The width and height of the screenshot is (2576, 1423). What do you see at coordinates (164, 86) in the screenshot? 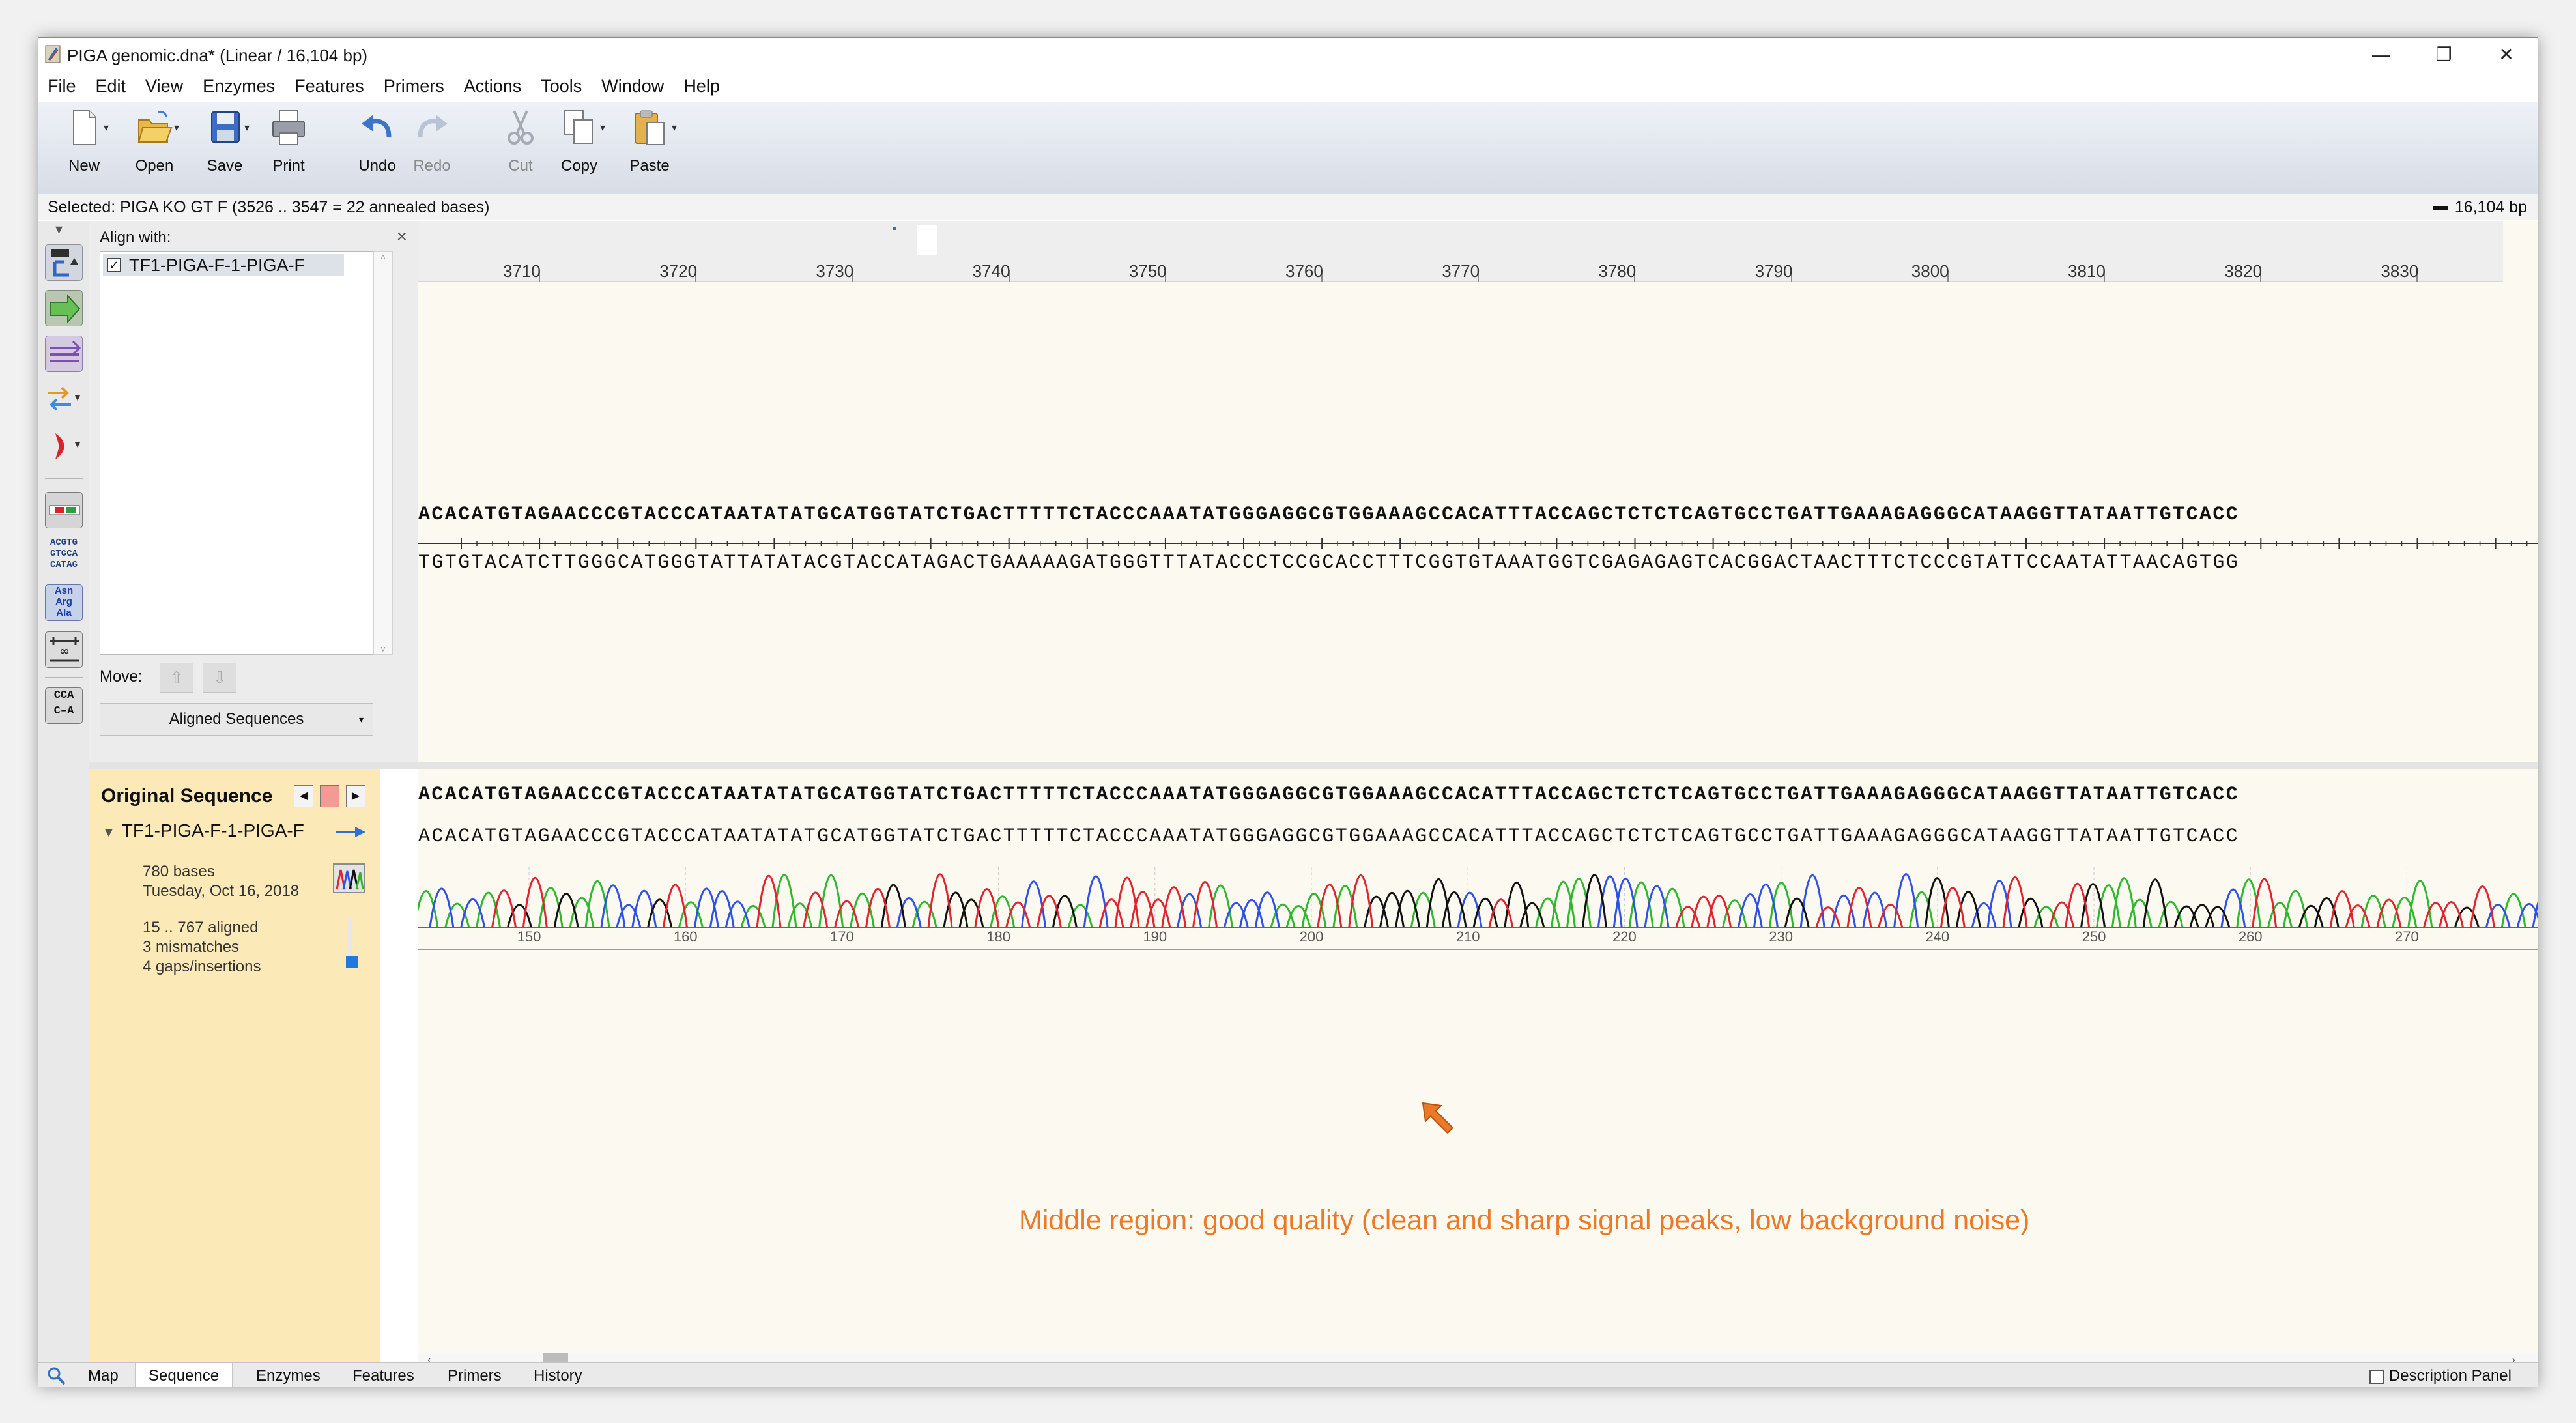
I see `menu-view: View` at bounding box center [164, 86].